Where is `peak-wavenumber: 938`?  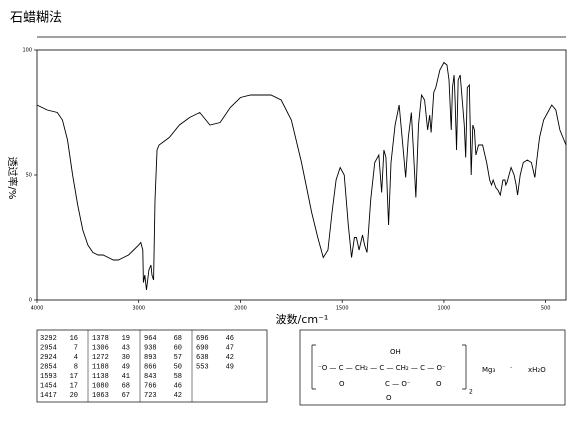
peak-wavenumber: 938 is located at coordinates (150, 348).